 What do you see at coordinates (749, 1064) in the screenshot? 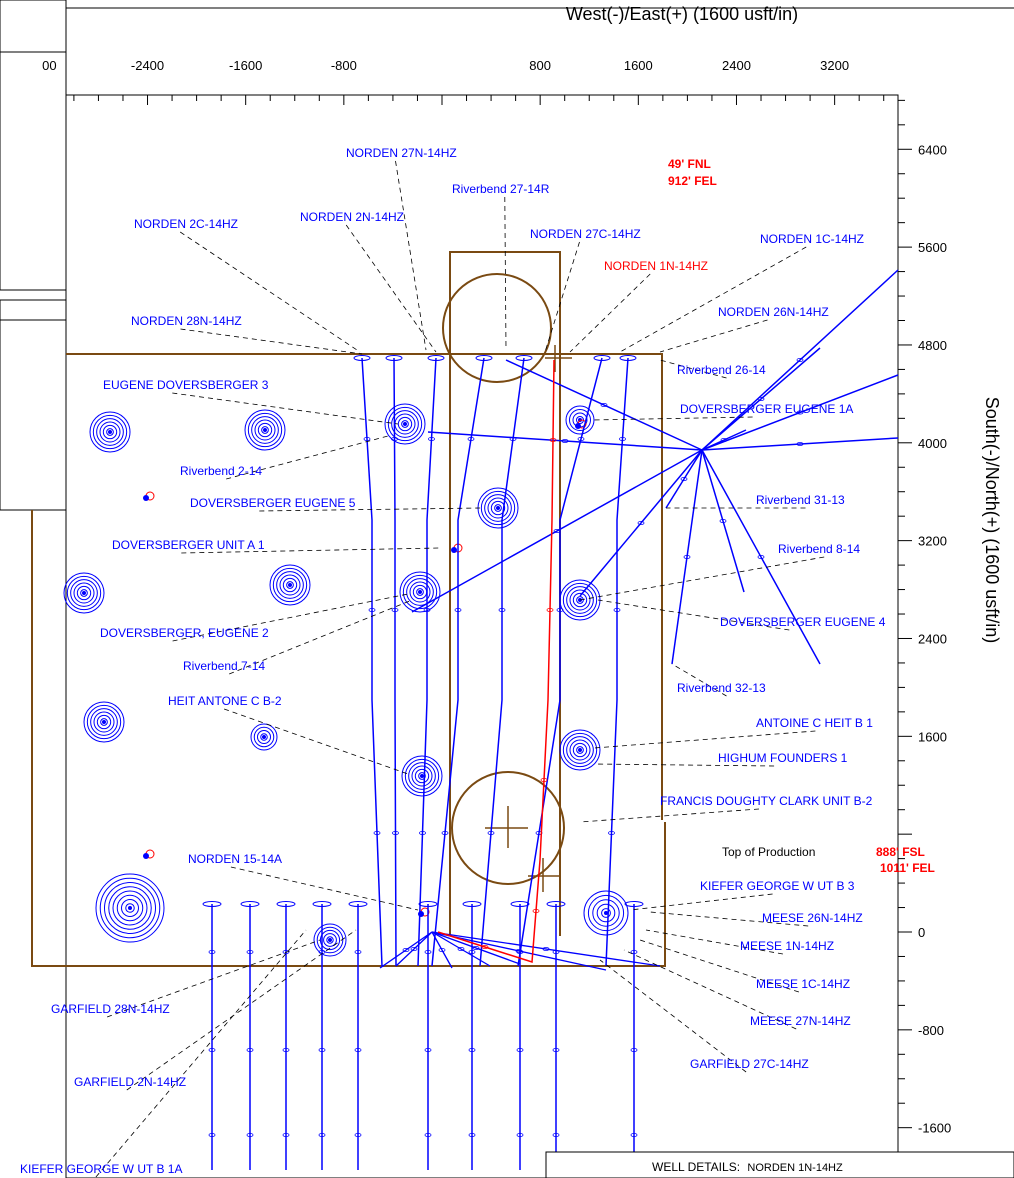
I see `well-label: GARFIELD 27C-14HZ` at bounding box center [749, 1064].